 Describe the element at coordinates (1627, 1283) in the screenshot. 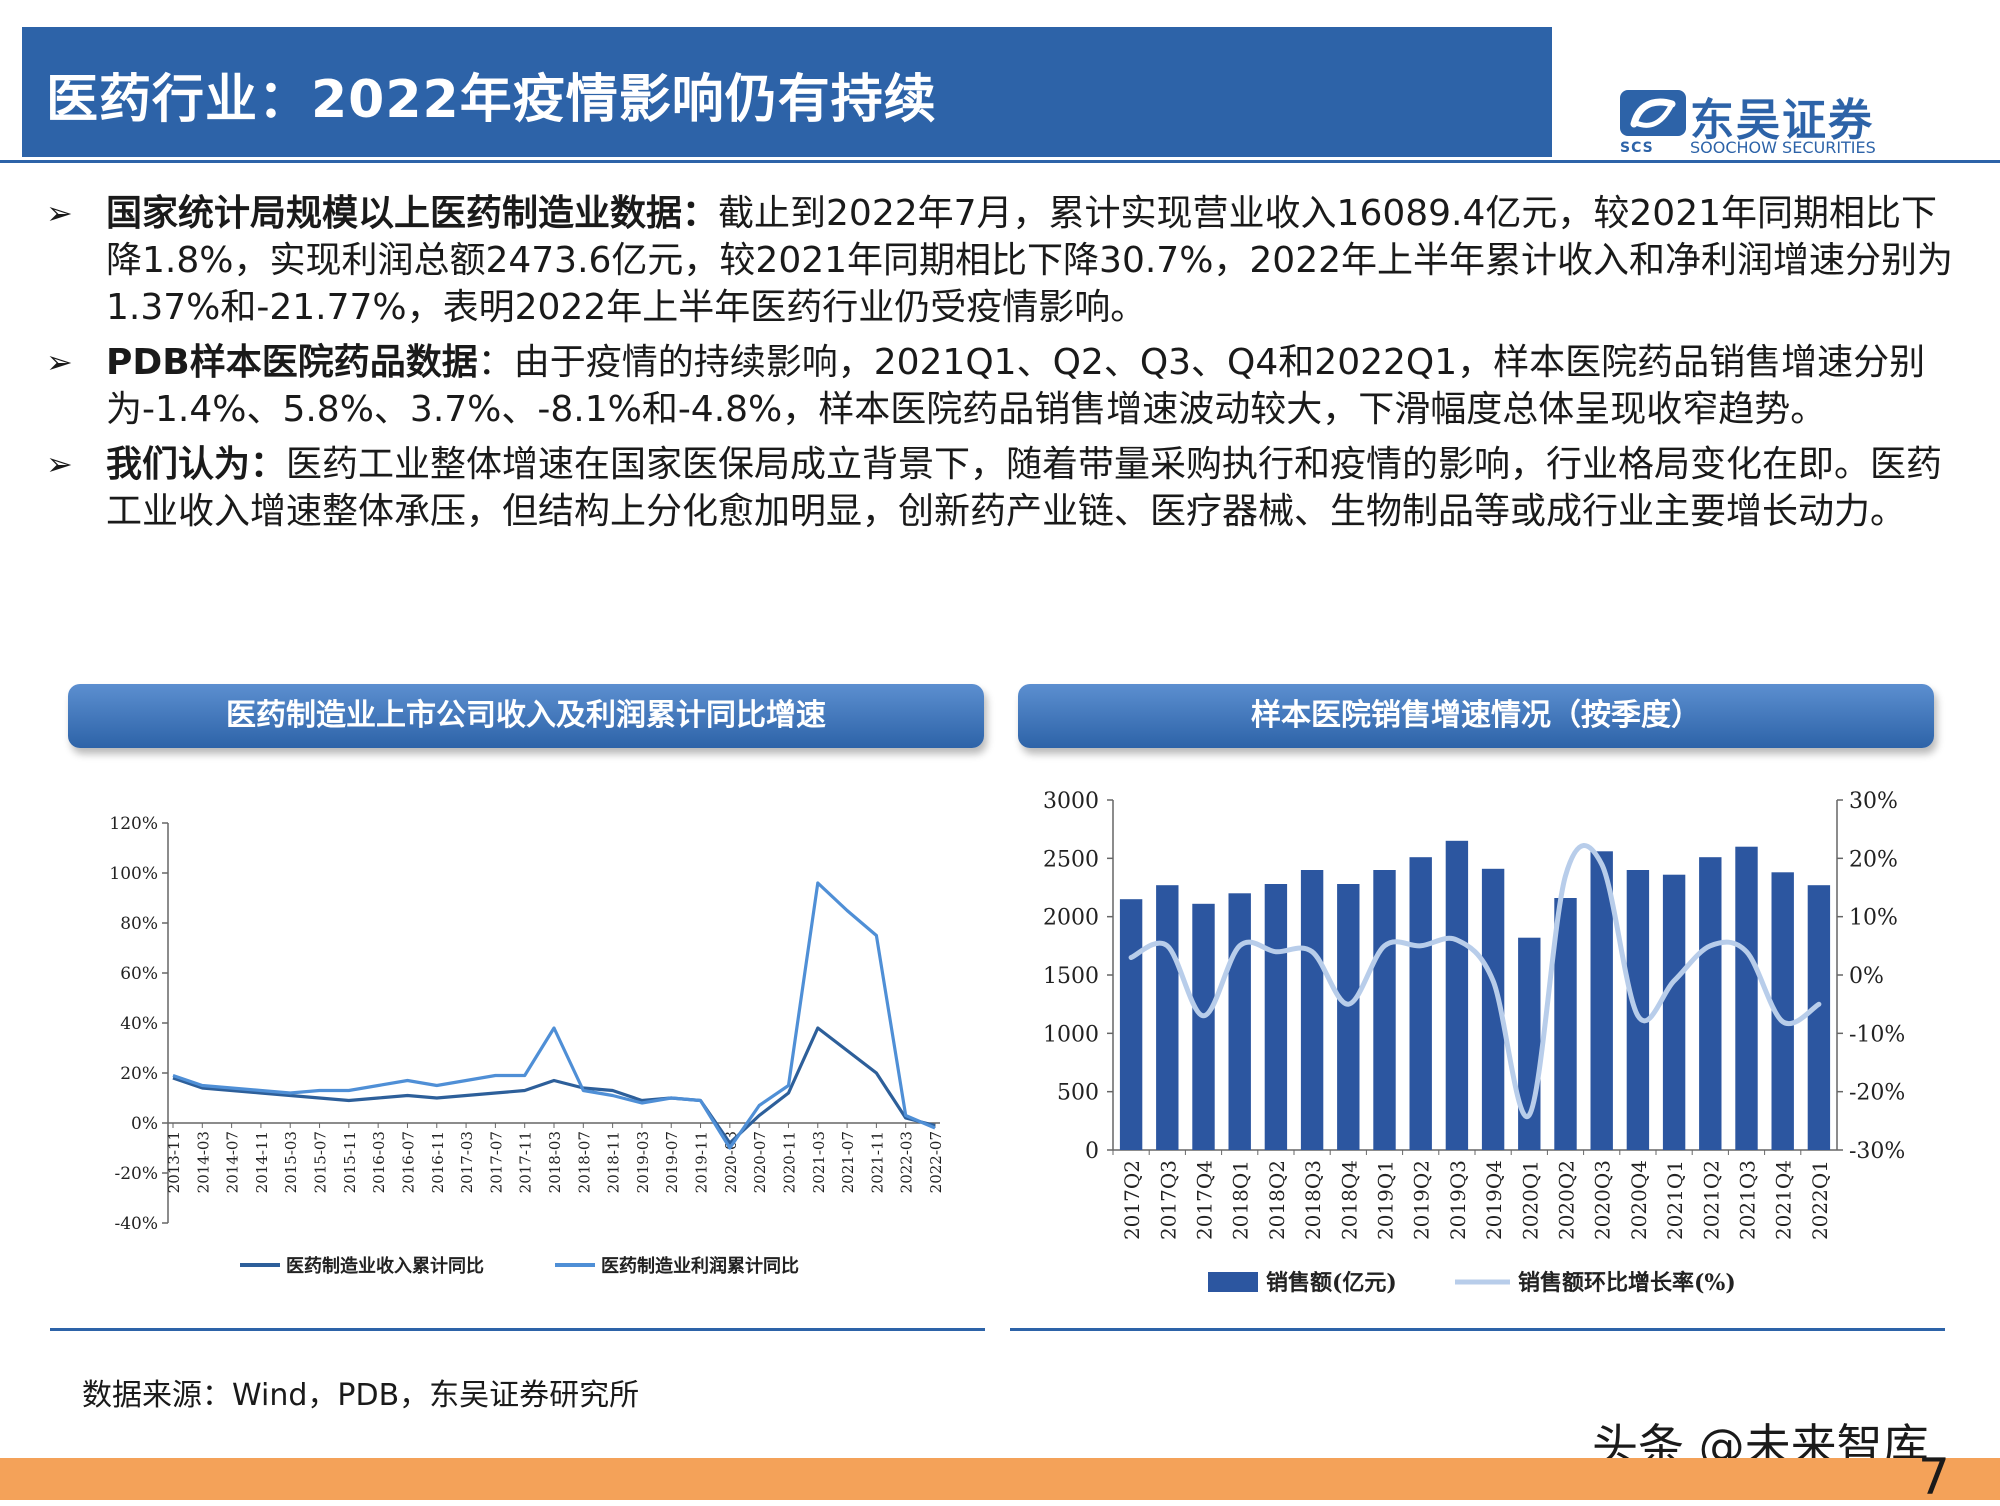

I see `legend-label-line: 销售额环比增长率(%)` at that location.